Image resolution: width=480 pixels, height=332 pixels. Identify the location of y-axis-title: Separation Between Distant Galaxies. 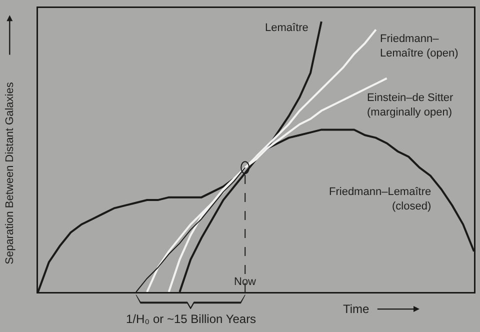
(10, 173).